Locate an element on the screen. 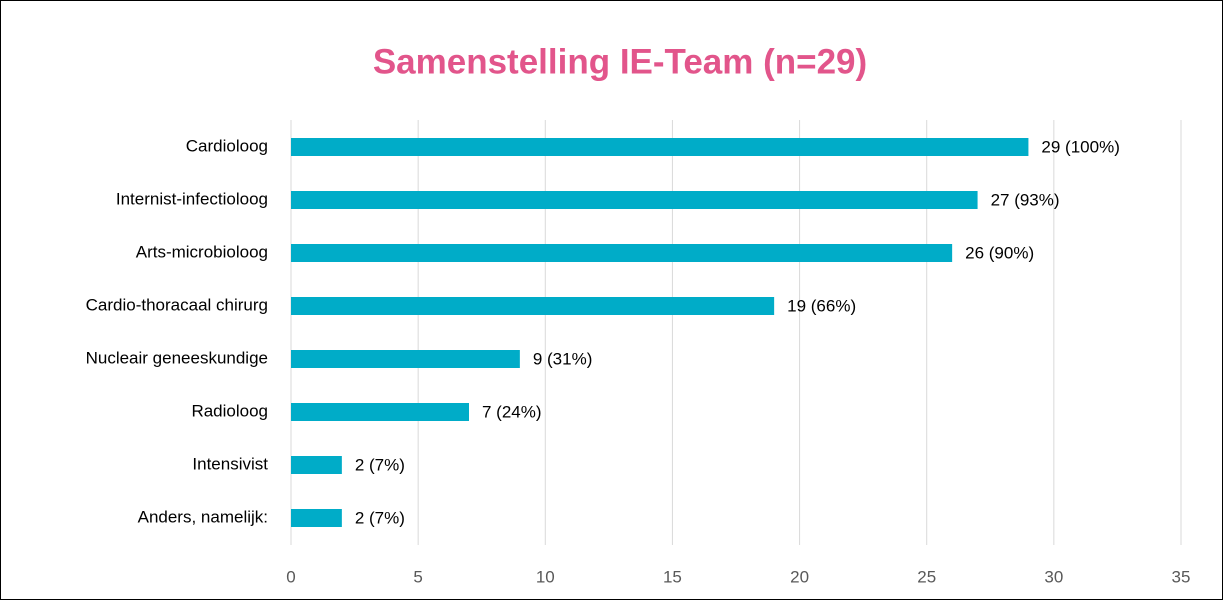  x-tick-label: 10 is located at coordinates (545, 576).